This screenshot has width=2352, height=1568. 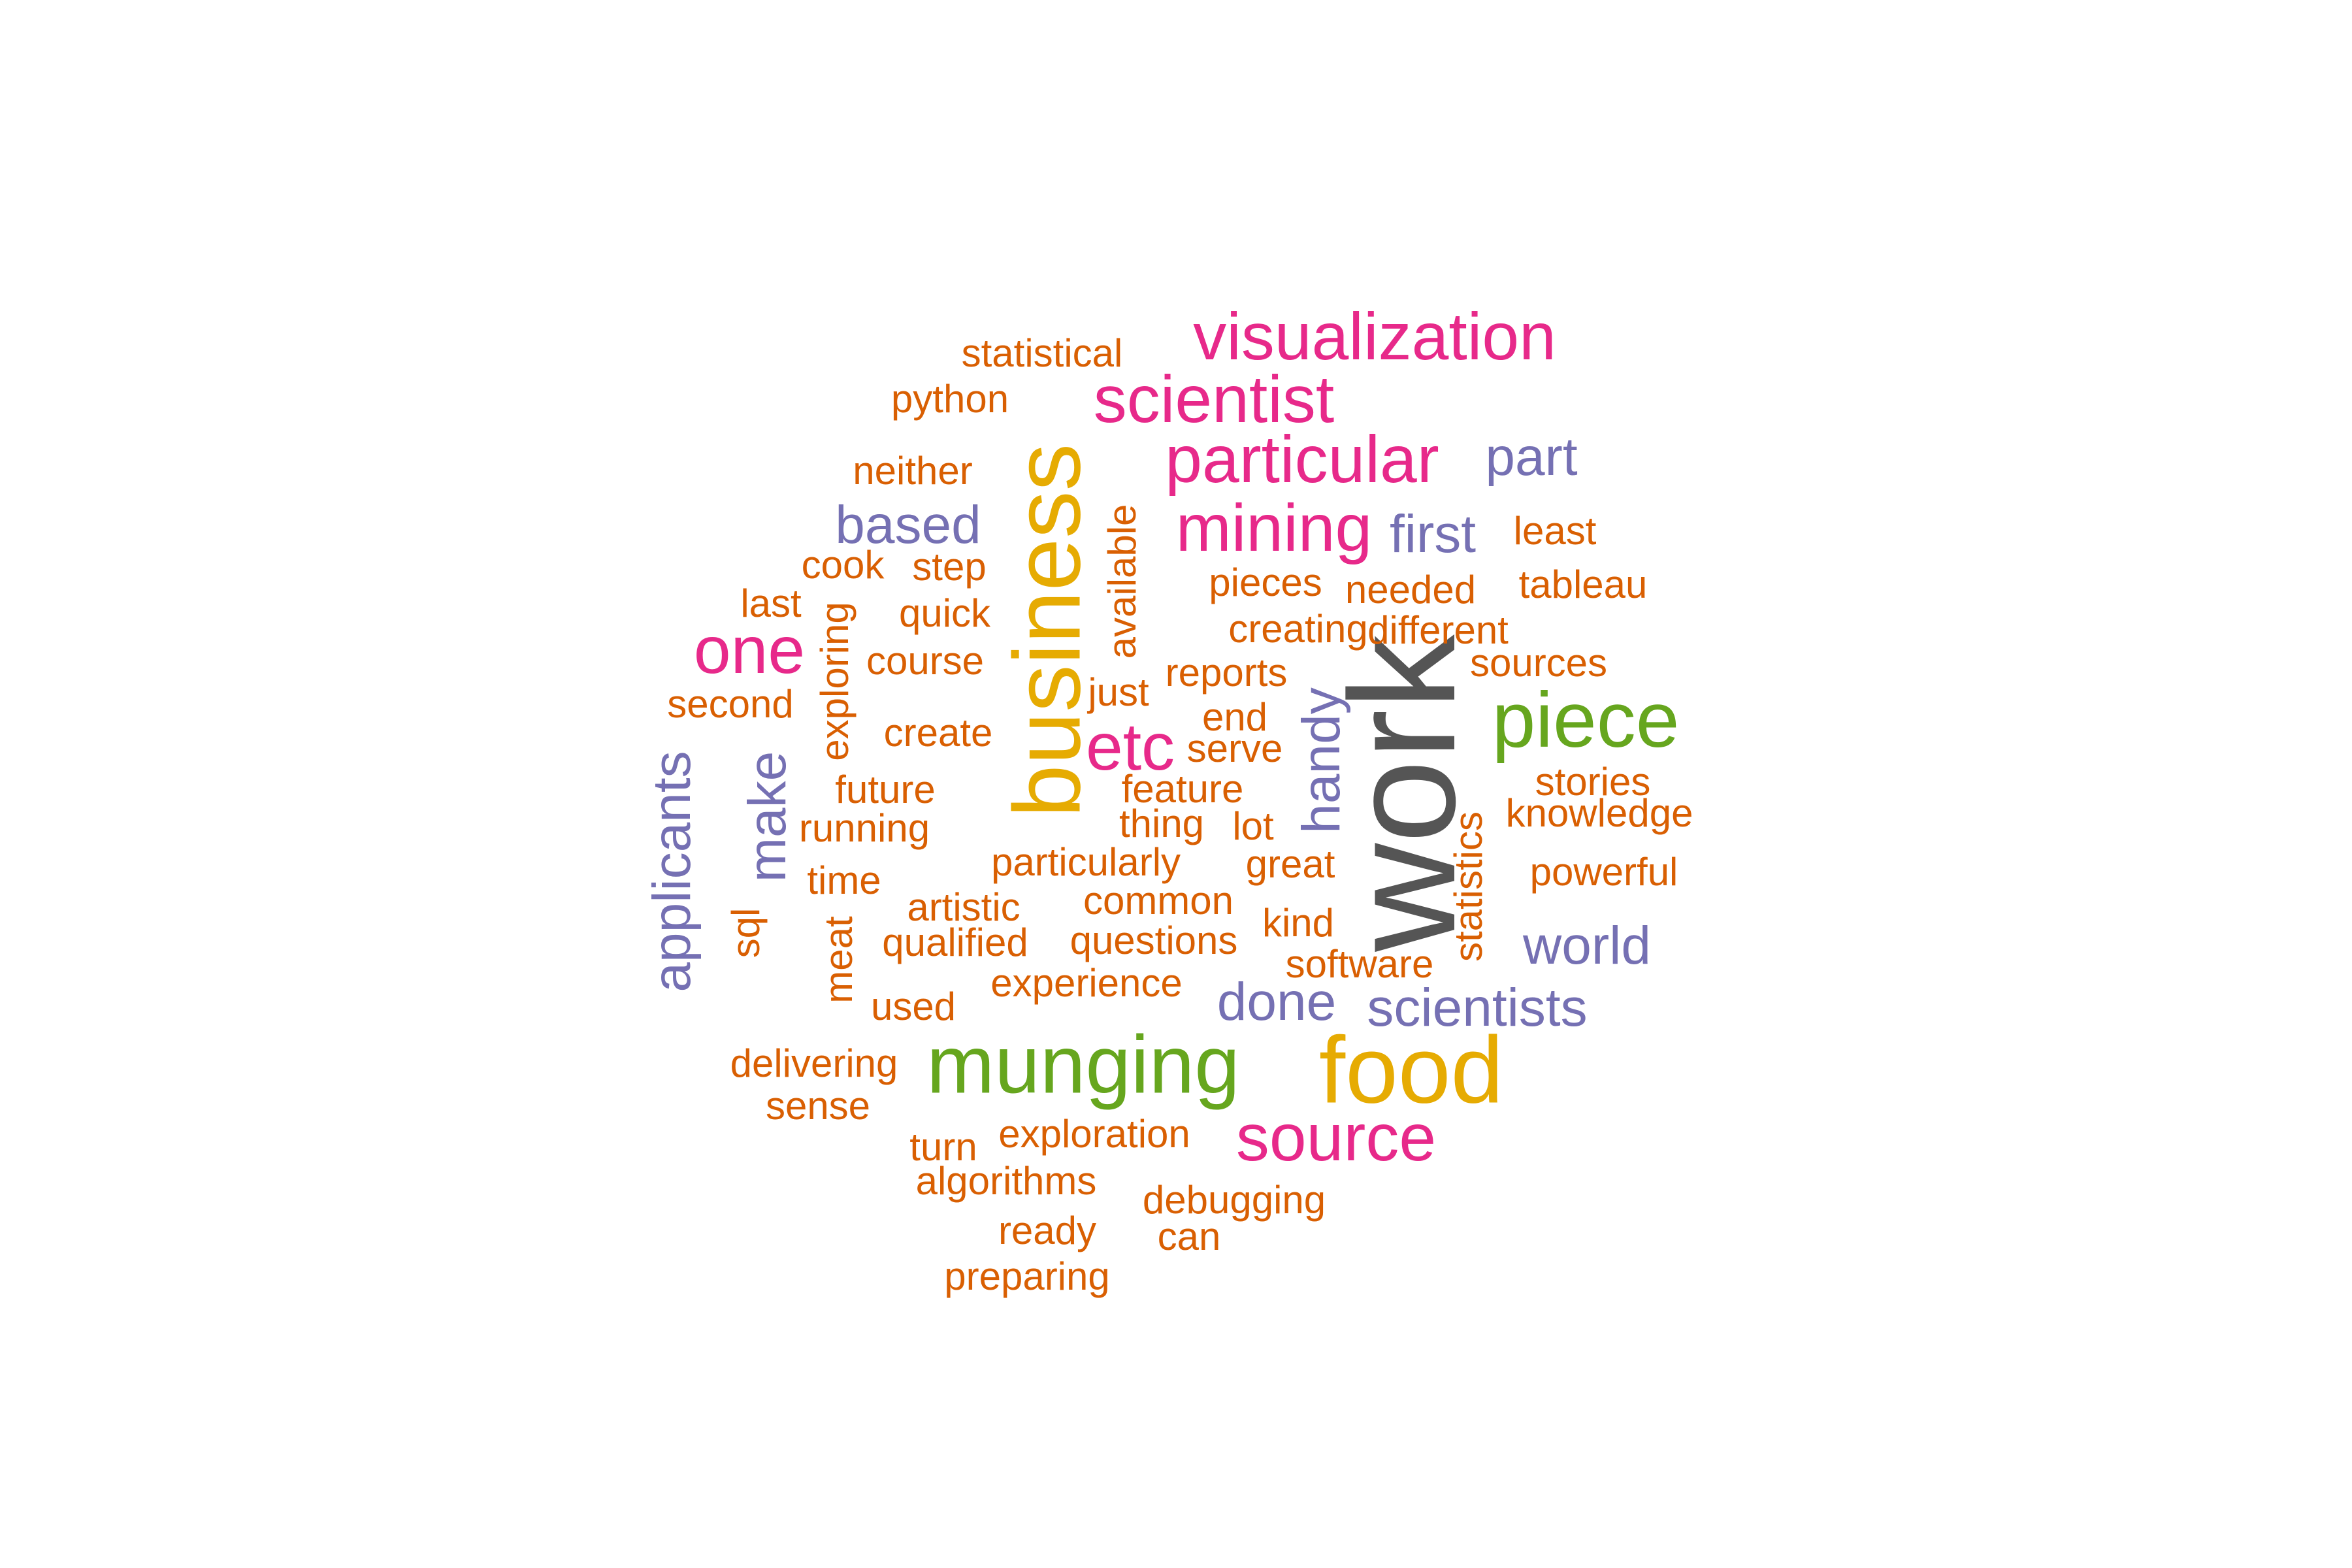 What do you see at coordinates (1298, 923) in the screenshot?
I see `word-kind: kind` at bounding box center [1298, 923].